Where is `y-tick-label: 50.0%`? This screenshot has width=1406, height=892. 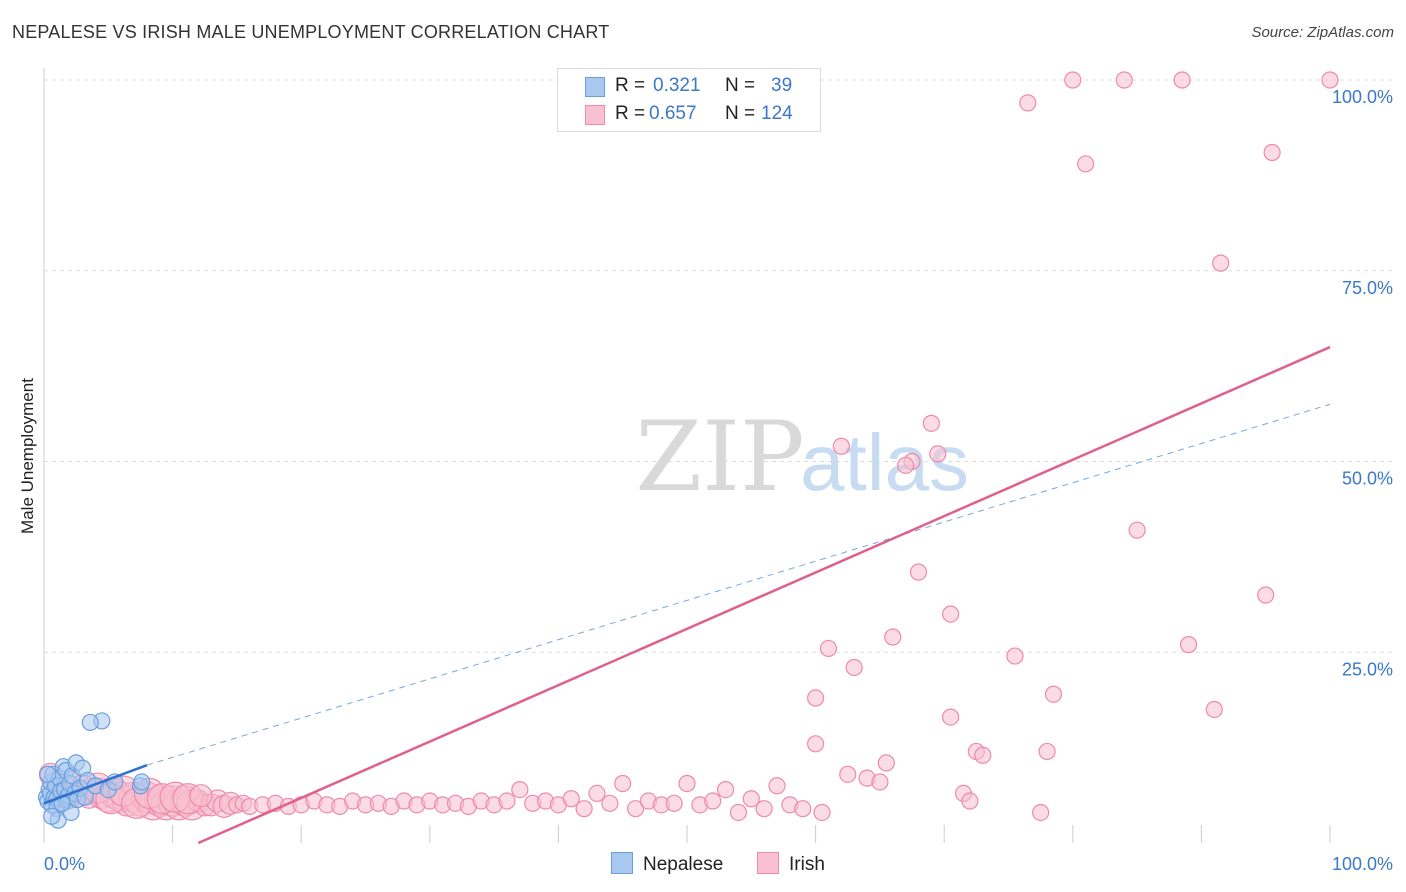
y-tick-label: 50.0% is located at coordinates (1367, 479).